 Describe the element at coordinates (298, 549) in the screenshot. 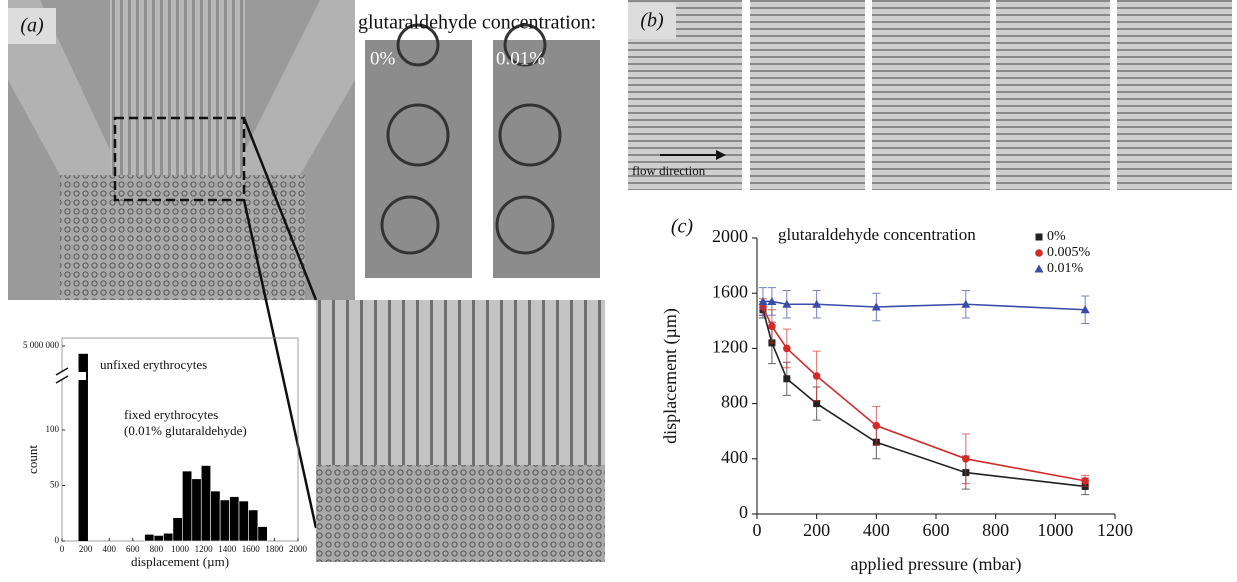

I see `x-tick-label: 2000` at that location.